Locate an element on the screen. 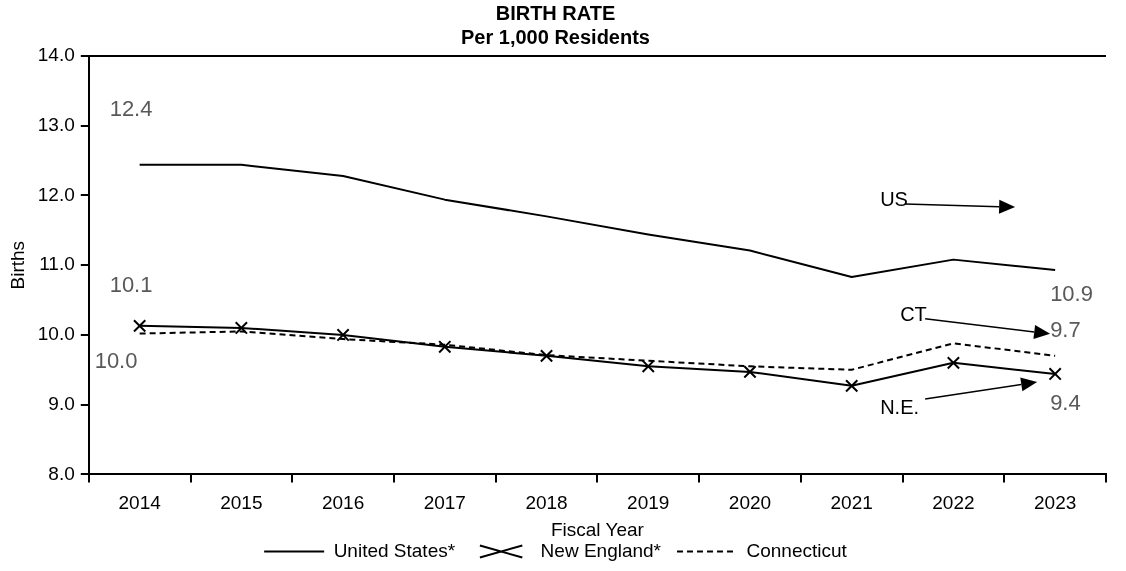 This screenshot has width=1126, height=571. y-tick-label: 12.0 is located at coordinates (56, 194).